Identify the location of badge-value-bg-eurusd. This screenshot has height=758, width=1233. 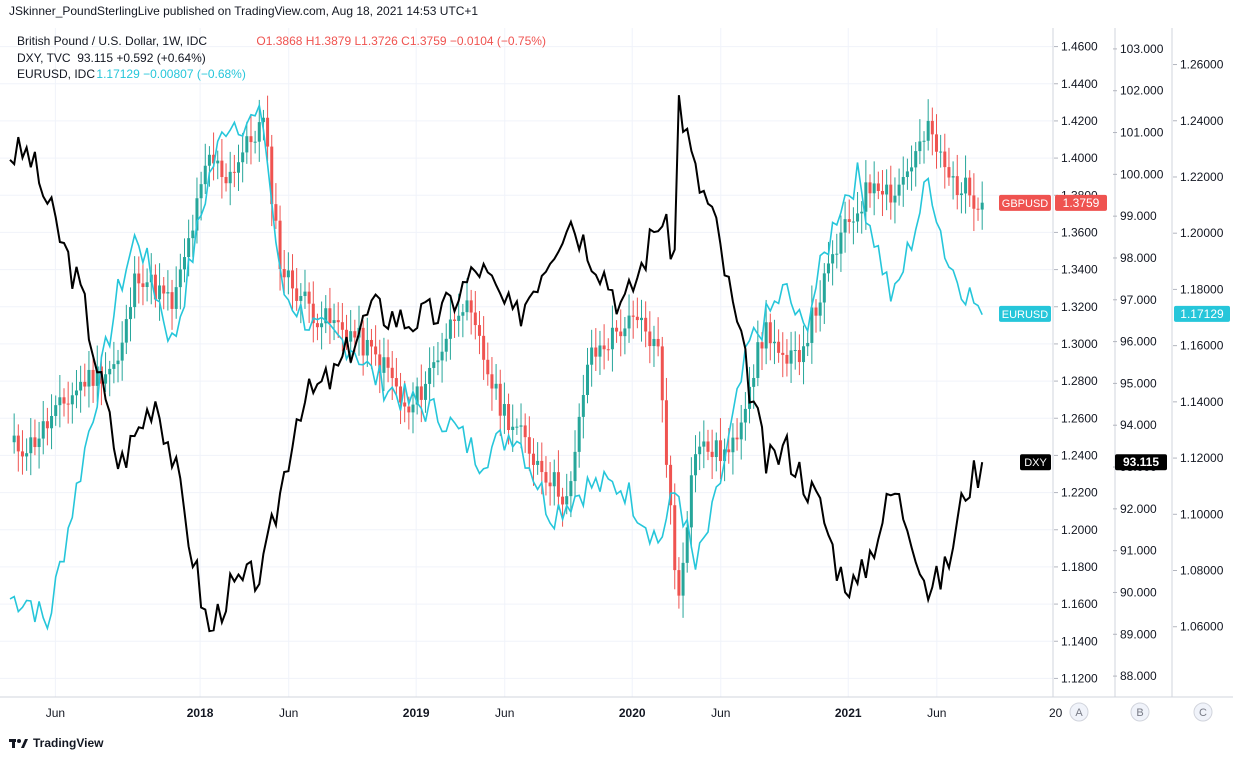
(1202, 313).